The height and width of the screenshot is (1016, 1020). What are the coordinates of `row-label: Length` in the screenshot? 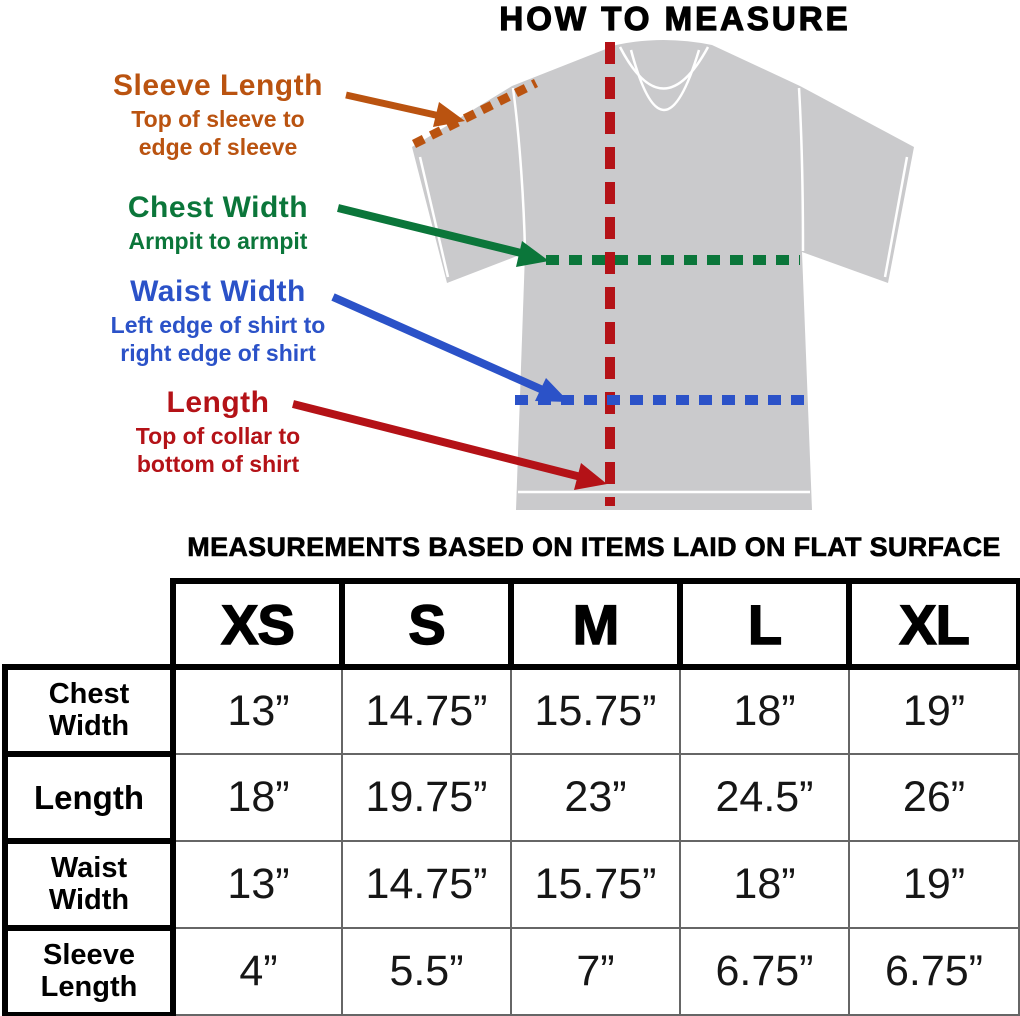 It's located at (89, 797).